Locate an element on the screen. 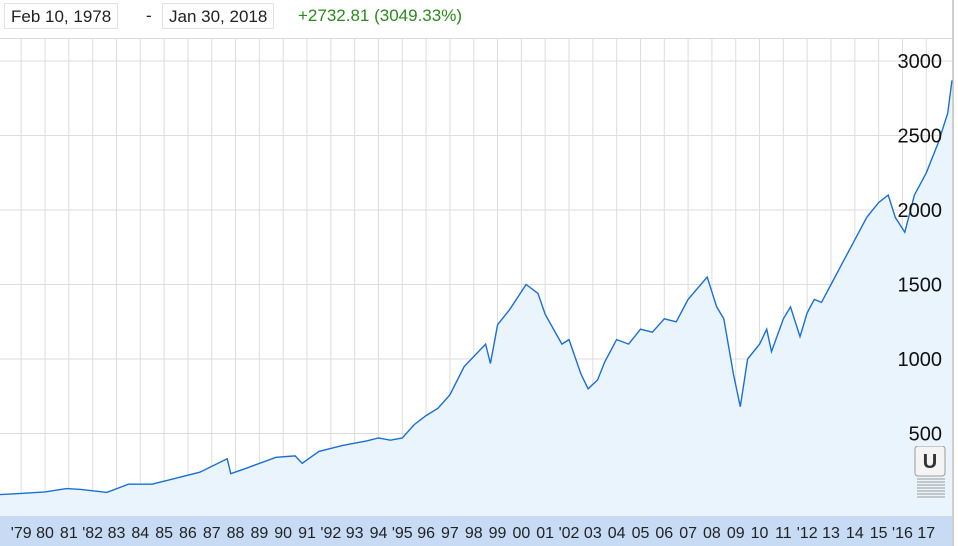 Image resolution: width=958 pixels, height=546 pixels. x-tick-label: 87 is located at coordinates (212, 533).